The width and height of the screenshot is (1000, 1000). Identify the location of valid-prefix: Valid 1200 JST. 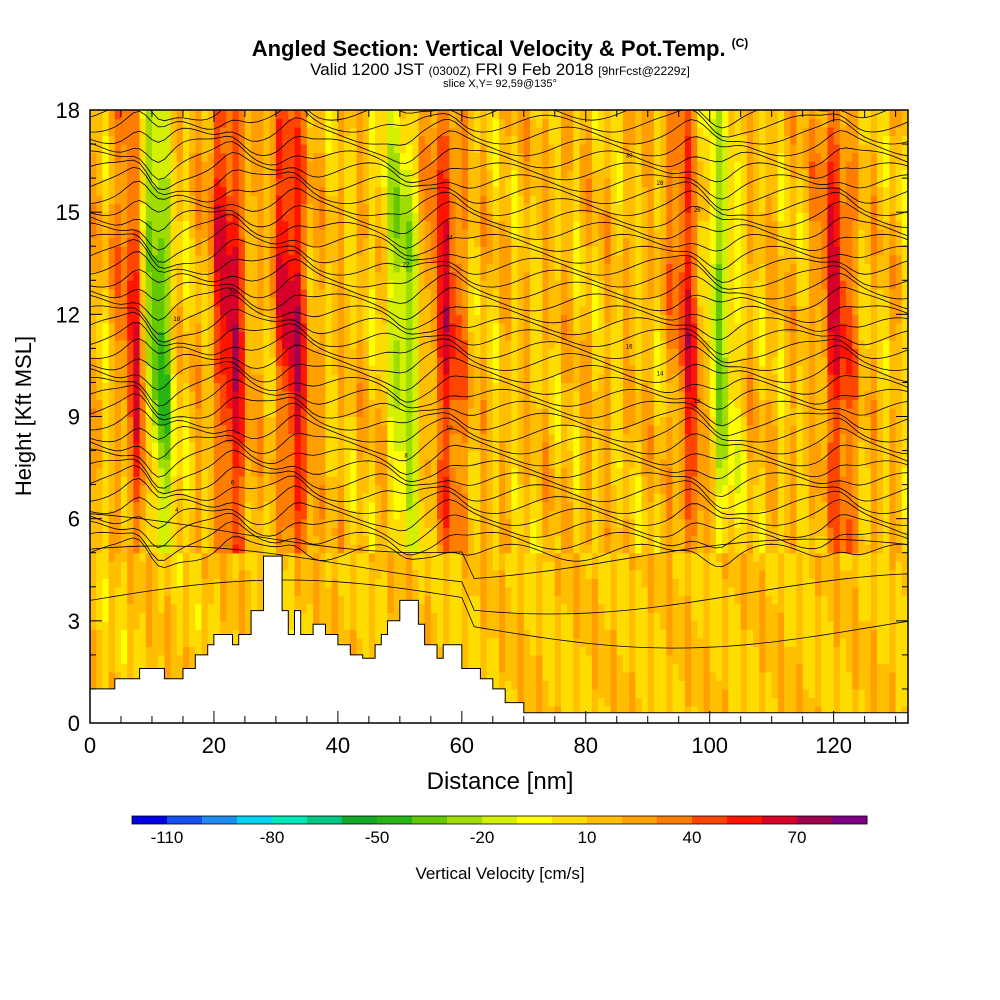
(367, 69).